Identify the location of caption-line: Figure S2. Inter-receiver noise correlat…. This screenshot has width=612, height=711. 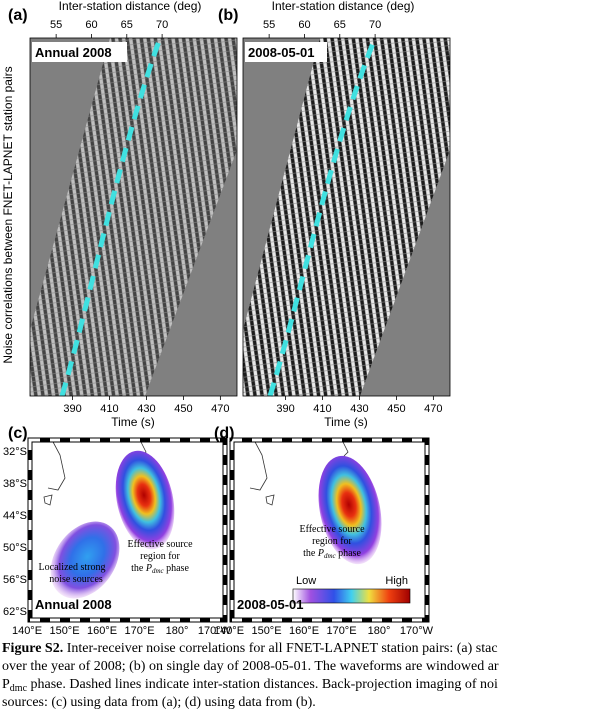
(250, 648).